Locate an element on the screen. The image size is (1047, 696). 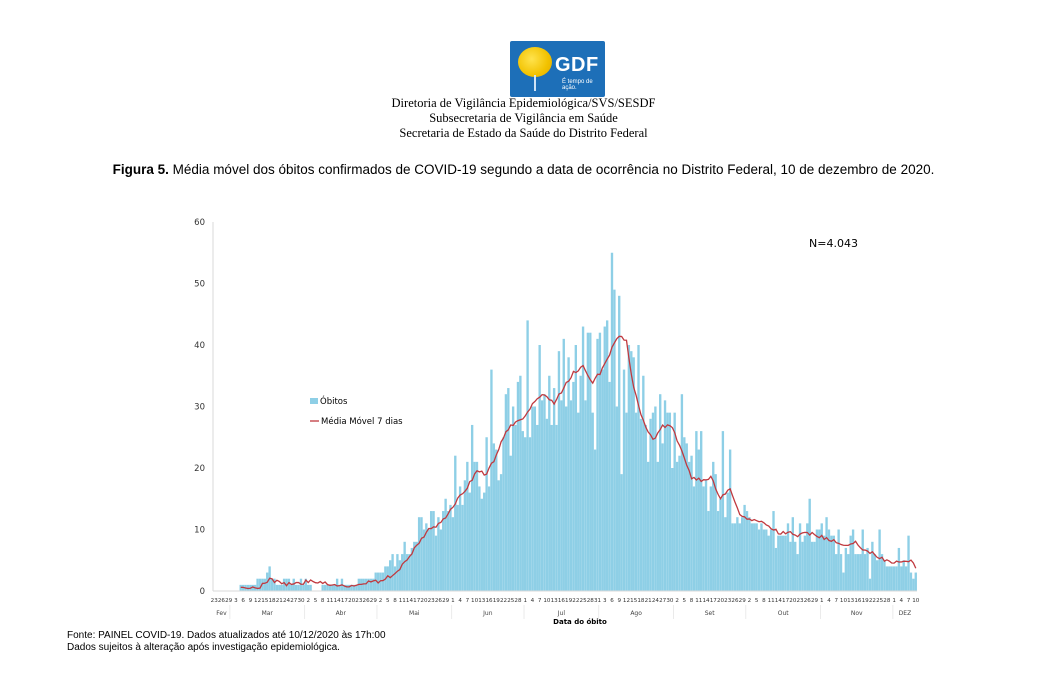
x-tick-label: 26 is located at coordinates (222, 601).